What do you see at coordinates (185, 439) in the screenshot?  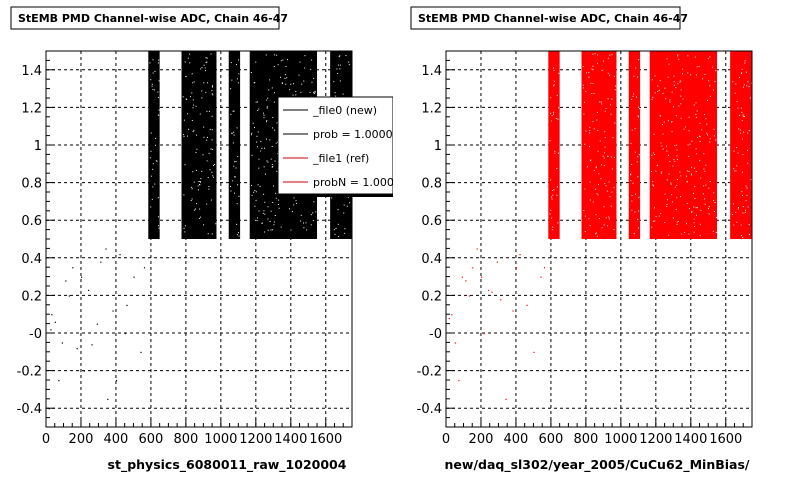 I see `left-x-tick-label: 800` at bounding box center [185, 439].